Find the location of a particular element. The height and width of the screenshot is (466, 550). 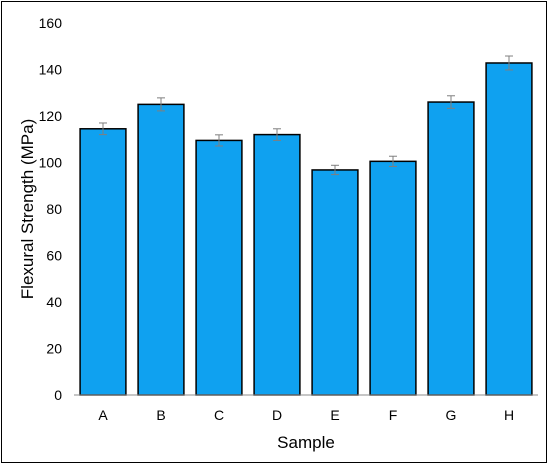

x-tick-label: F is located at coordinates (393, 415).